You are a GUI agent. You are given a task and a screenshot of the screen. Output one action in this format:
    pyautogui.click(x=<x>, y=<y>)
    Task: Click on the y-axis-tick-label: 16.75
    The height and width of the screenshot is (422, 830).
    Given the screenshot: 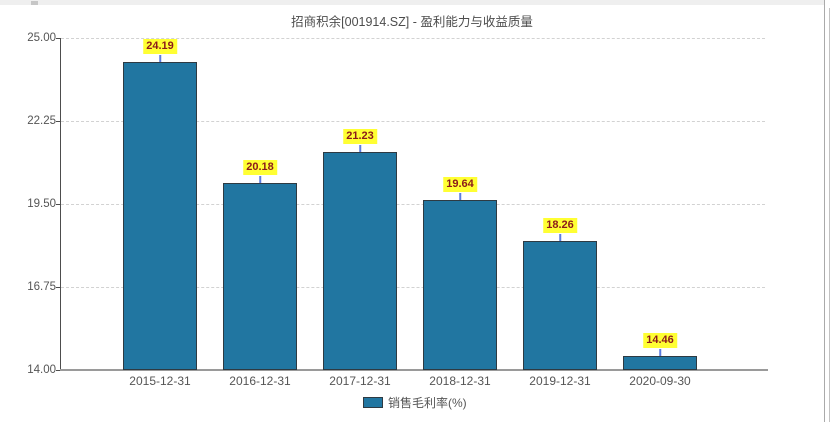 What is the action you would take?
    pyautogui.click(x=41, y=287)
    